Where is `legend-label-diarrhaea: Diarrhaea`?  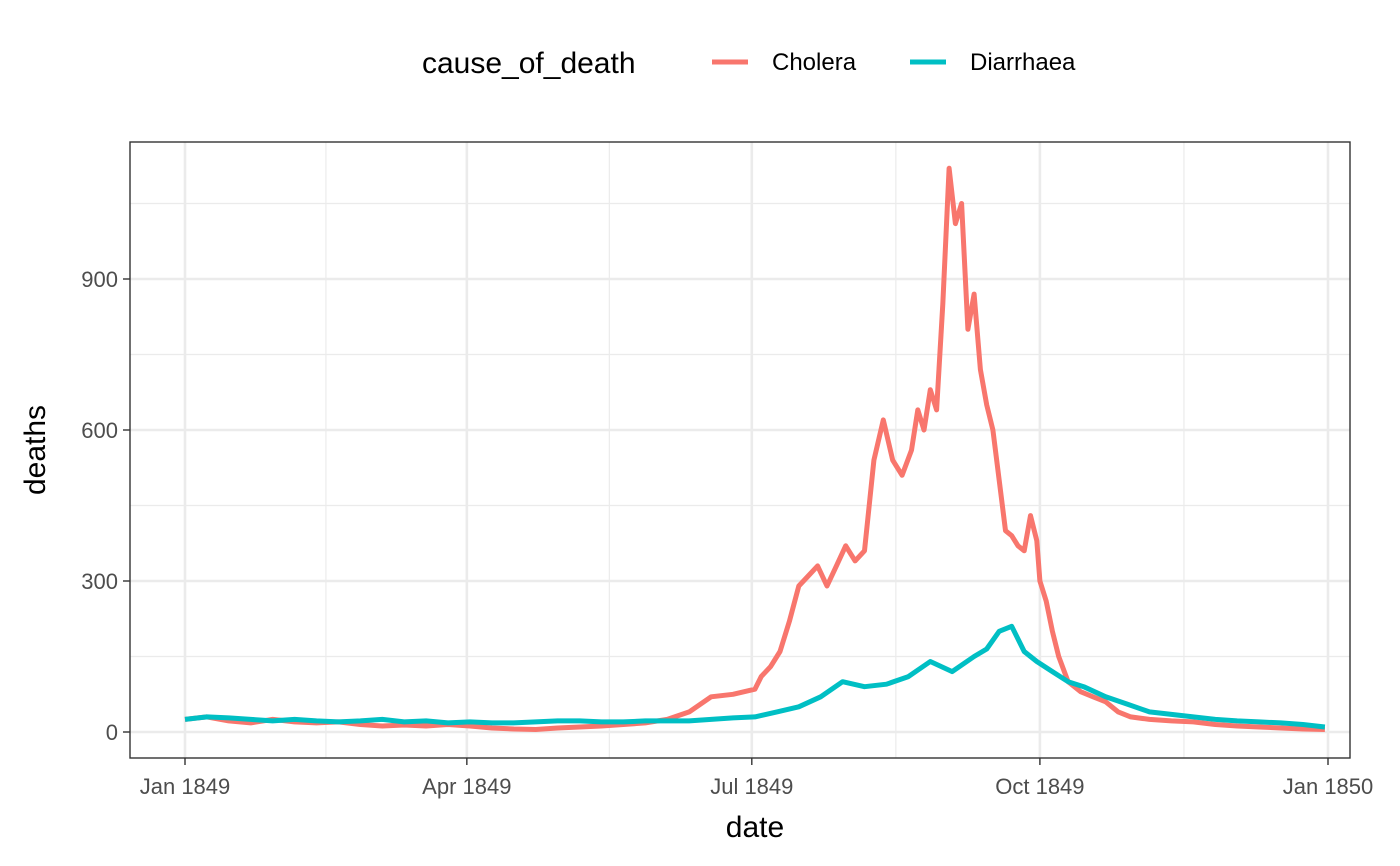
legend-label-diarrhaea: Diarrhaea is located at coordinates (1023, 62).